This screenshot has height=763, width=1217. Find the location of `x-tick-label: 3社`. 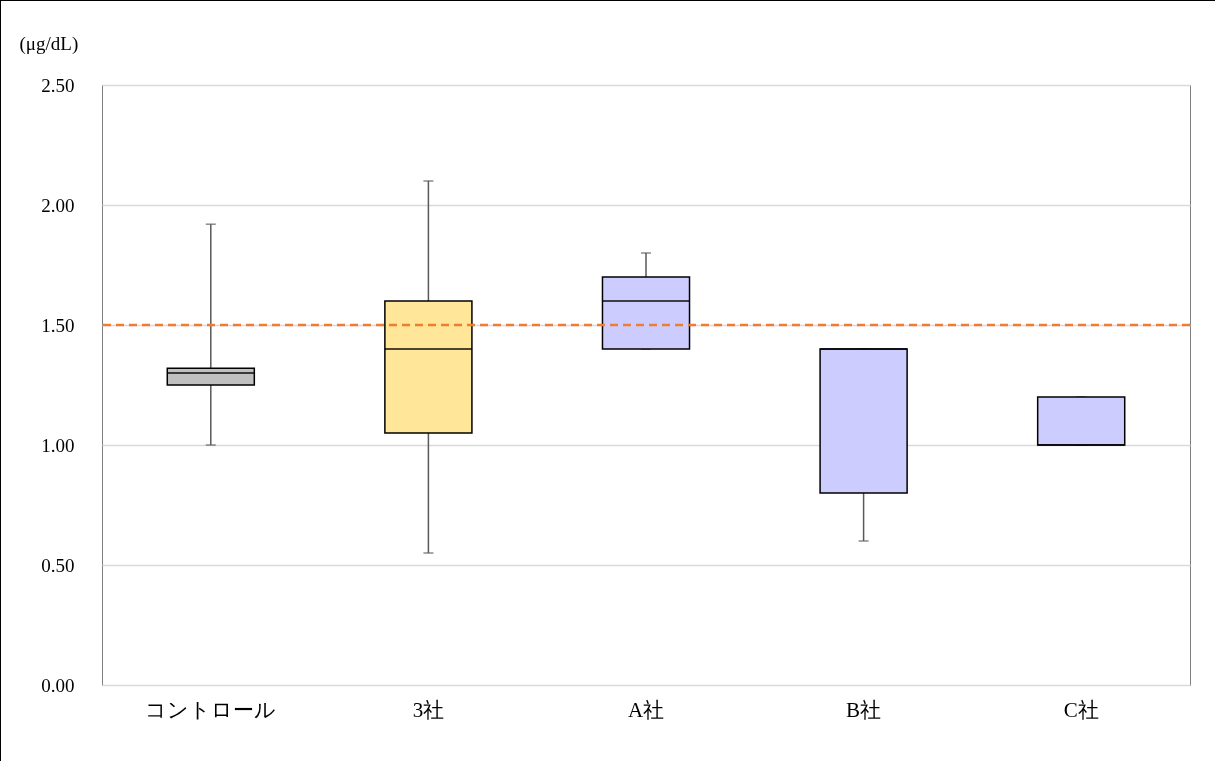

x-tick-label: 3社 is located at coordinates (428, 709).